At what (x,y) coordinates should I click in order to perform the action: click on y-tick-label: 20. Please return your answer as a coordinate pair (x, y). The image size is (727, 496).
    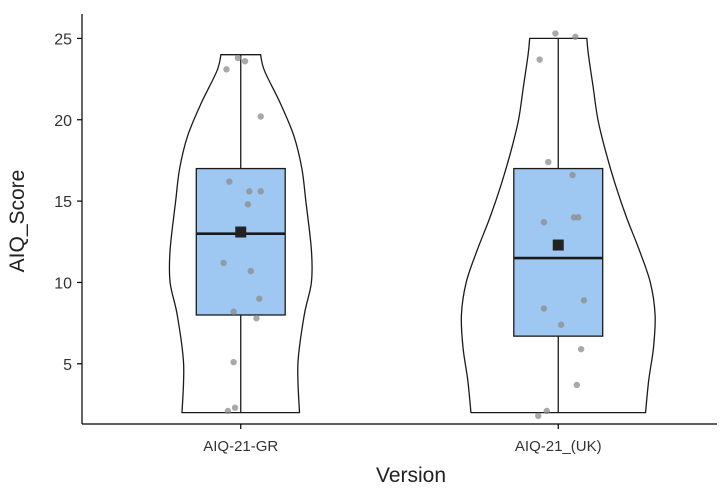
    Looking at the image, I should click on (63, 121).